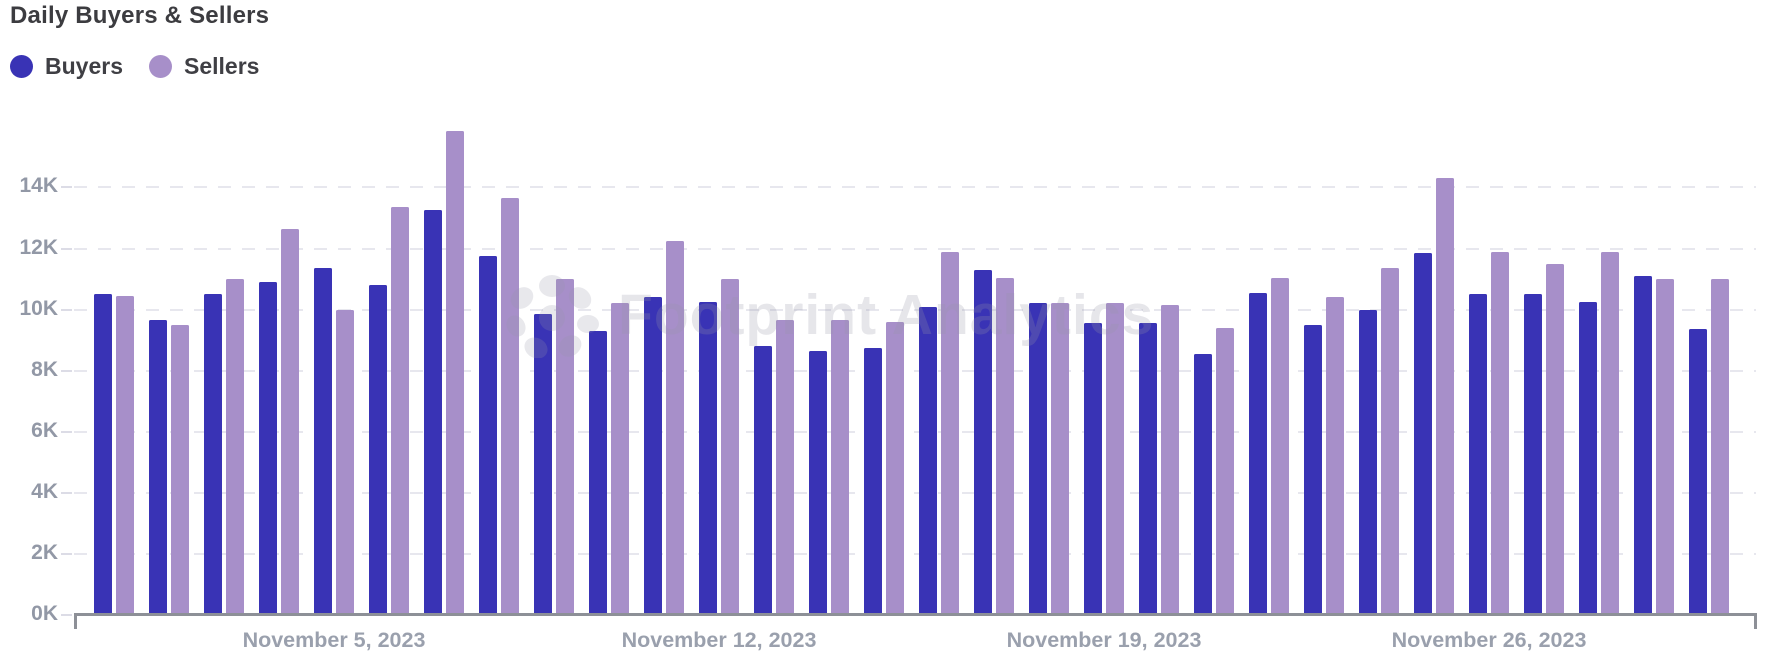 The height and width of the screenshot is (668, 1792). Describe the element at coordinates (915, 187) in the screenshot. I see `gridline-14K` at that location.